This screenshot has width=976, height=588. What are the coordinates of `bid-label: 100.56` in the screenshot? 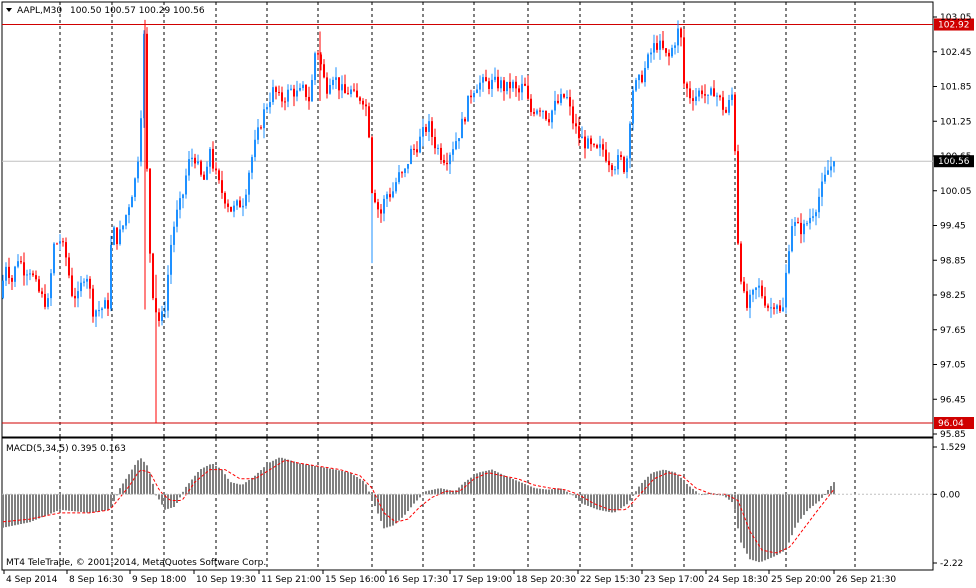 It's located at (954, 162).